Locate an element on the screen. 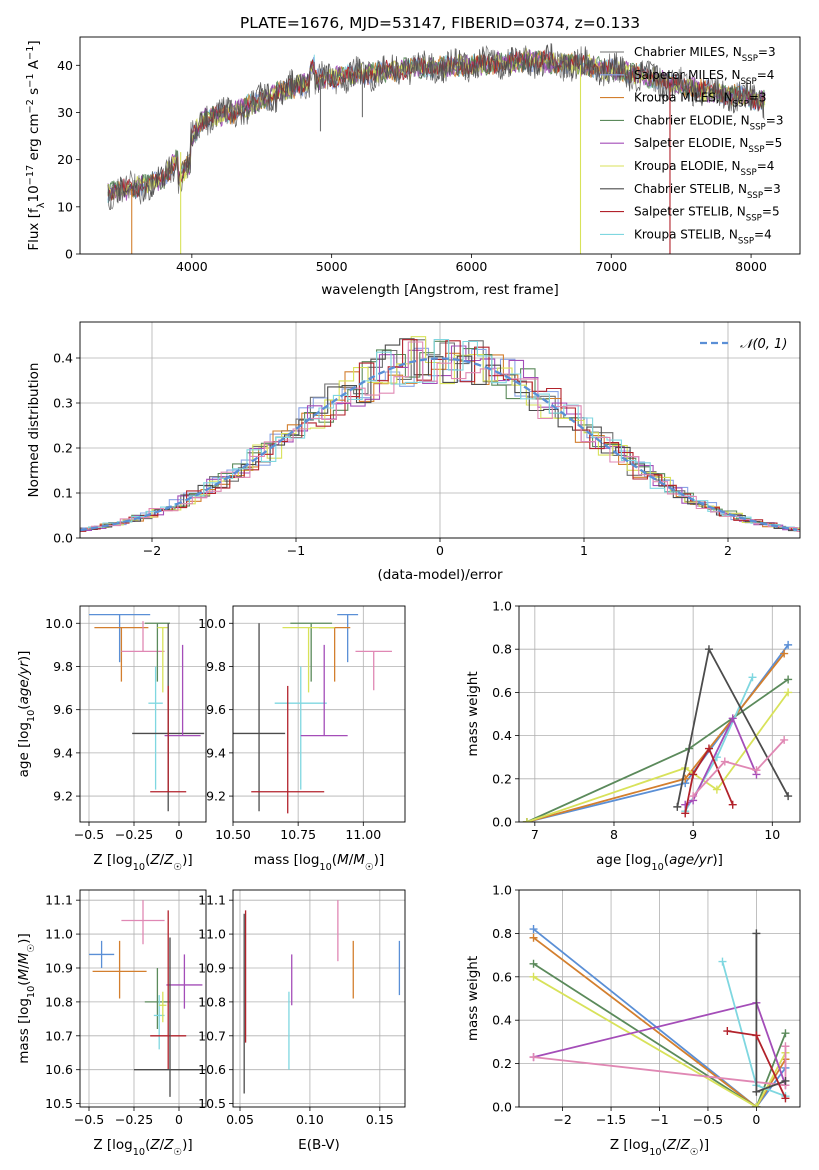 Image resolution: width=819 pixels, height=1170 pixels. legend-entry: Kroupa ELODIE, NSSP=4 is located at coordinates (704, 168).